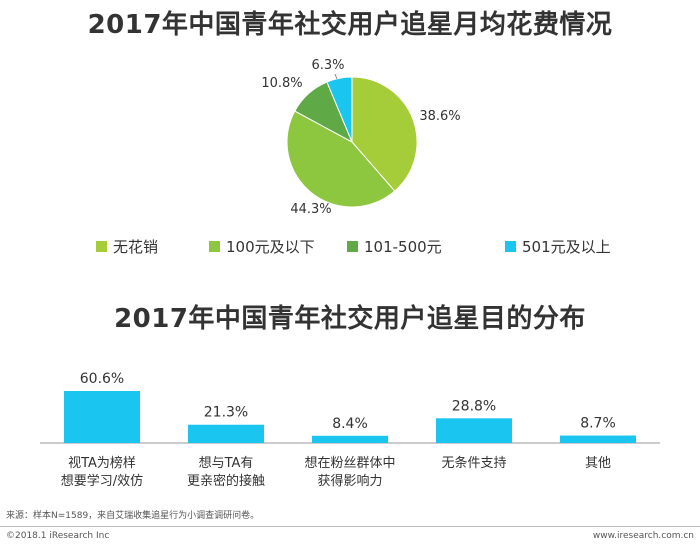  I want to click on copyright-text: ©2018.1 iResearch Inc, so click(57, 536).